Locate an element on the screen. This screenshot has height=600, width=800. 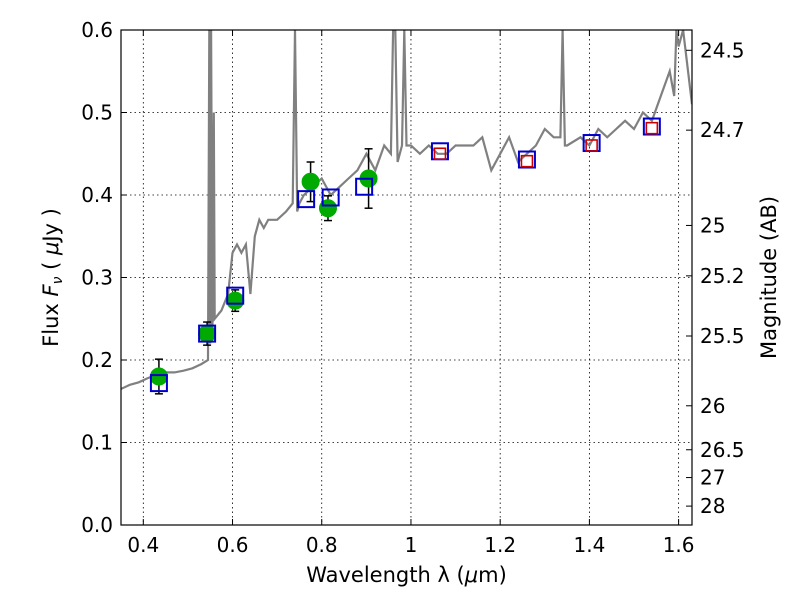
y-tick-label: 0.6 is located at coordinates (97, 30).